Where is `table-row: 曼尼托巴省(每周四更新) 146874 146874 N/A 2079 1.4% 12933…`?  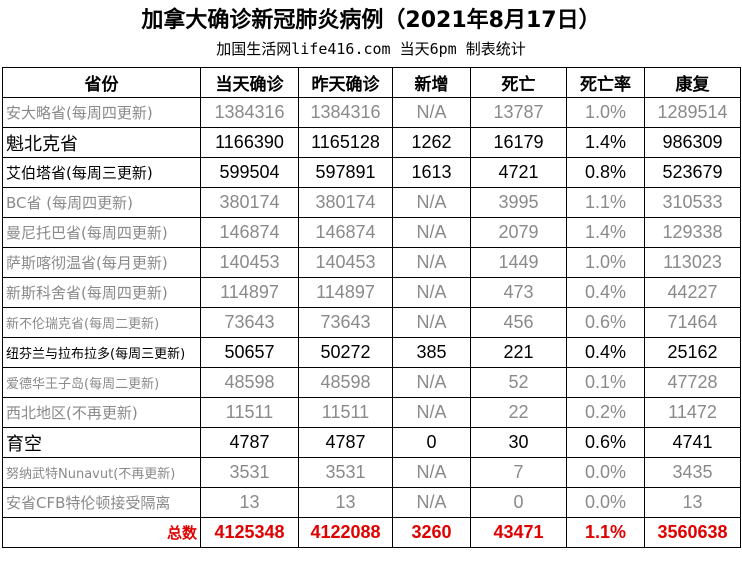 table-row: 曼尼托巴省(每周四更新) 146874 146874 N/A 2079 1.4% 12933… is located at coordinates (371, 232).